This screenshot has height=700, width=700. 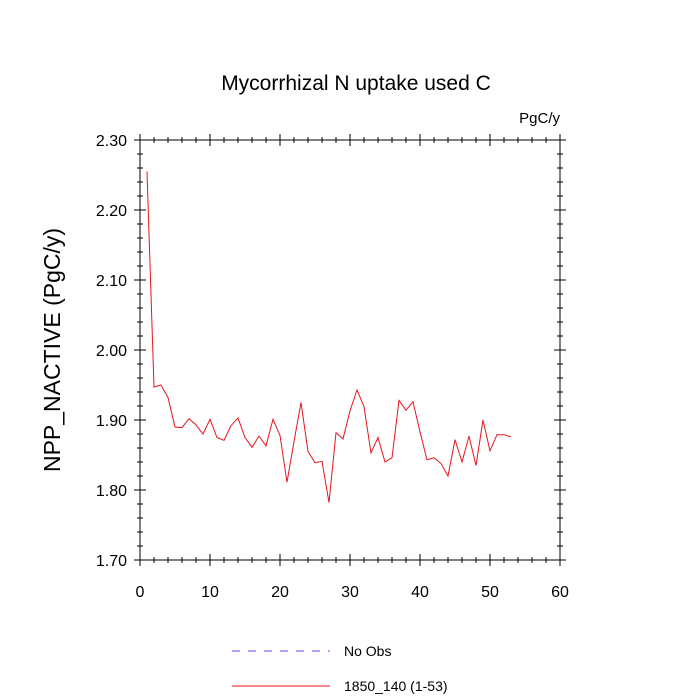 I want to click on x-tick-label: 40, so click(x=420, y=592).